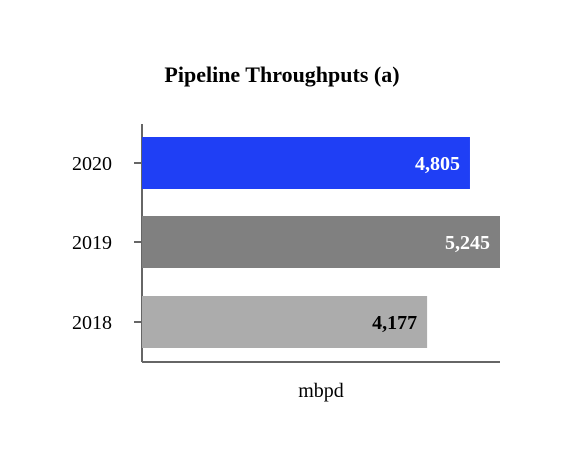  I want to click on bar-2018, so click(285, 322).